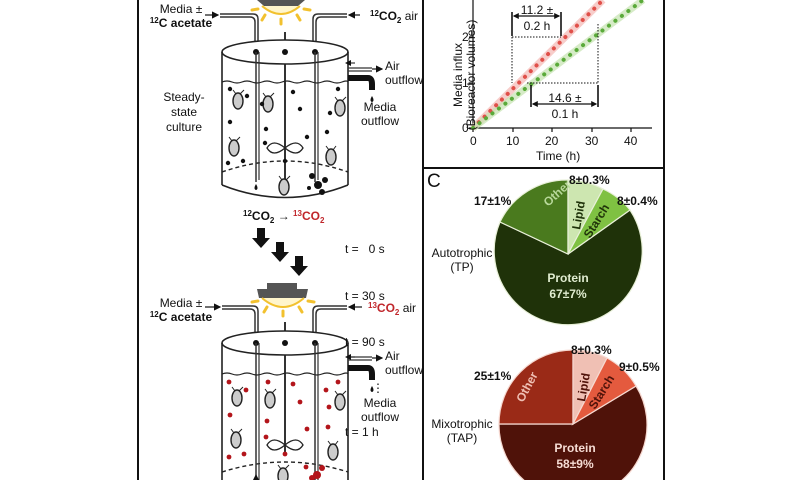 This screenshot has height=480, width=800. Describe the element at coordinates (462, 431) in the screenshot. I see `mixotrophic-label: Mixotrophic (TAP)` at that location.